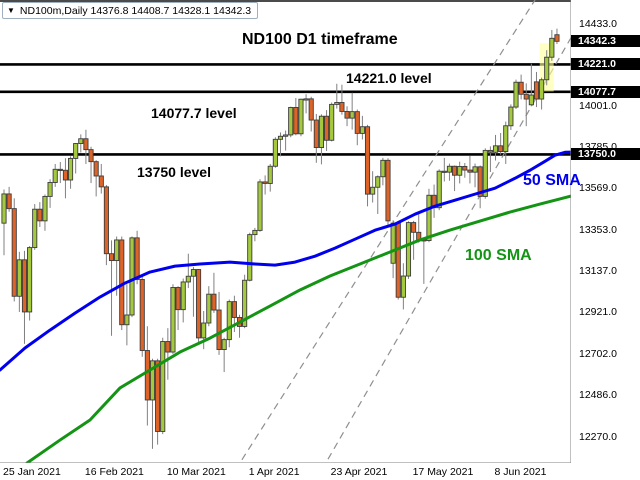 The image size is (640, 480). Describe the element at coordinates (274, 472) in the screenshot. I see `time-tick-label: 1 Apr 2021` at that location.